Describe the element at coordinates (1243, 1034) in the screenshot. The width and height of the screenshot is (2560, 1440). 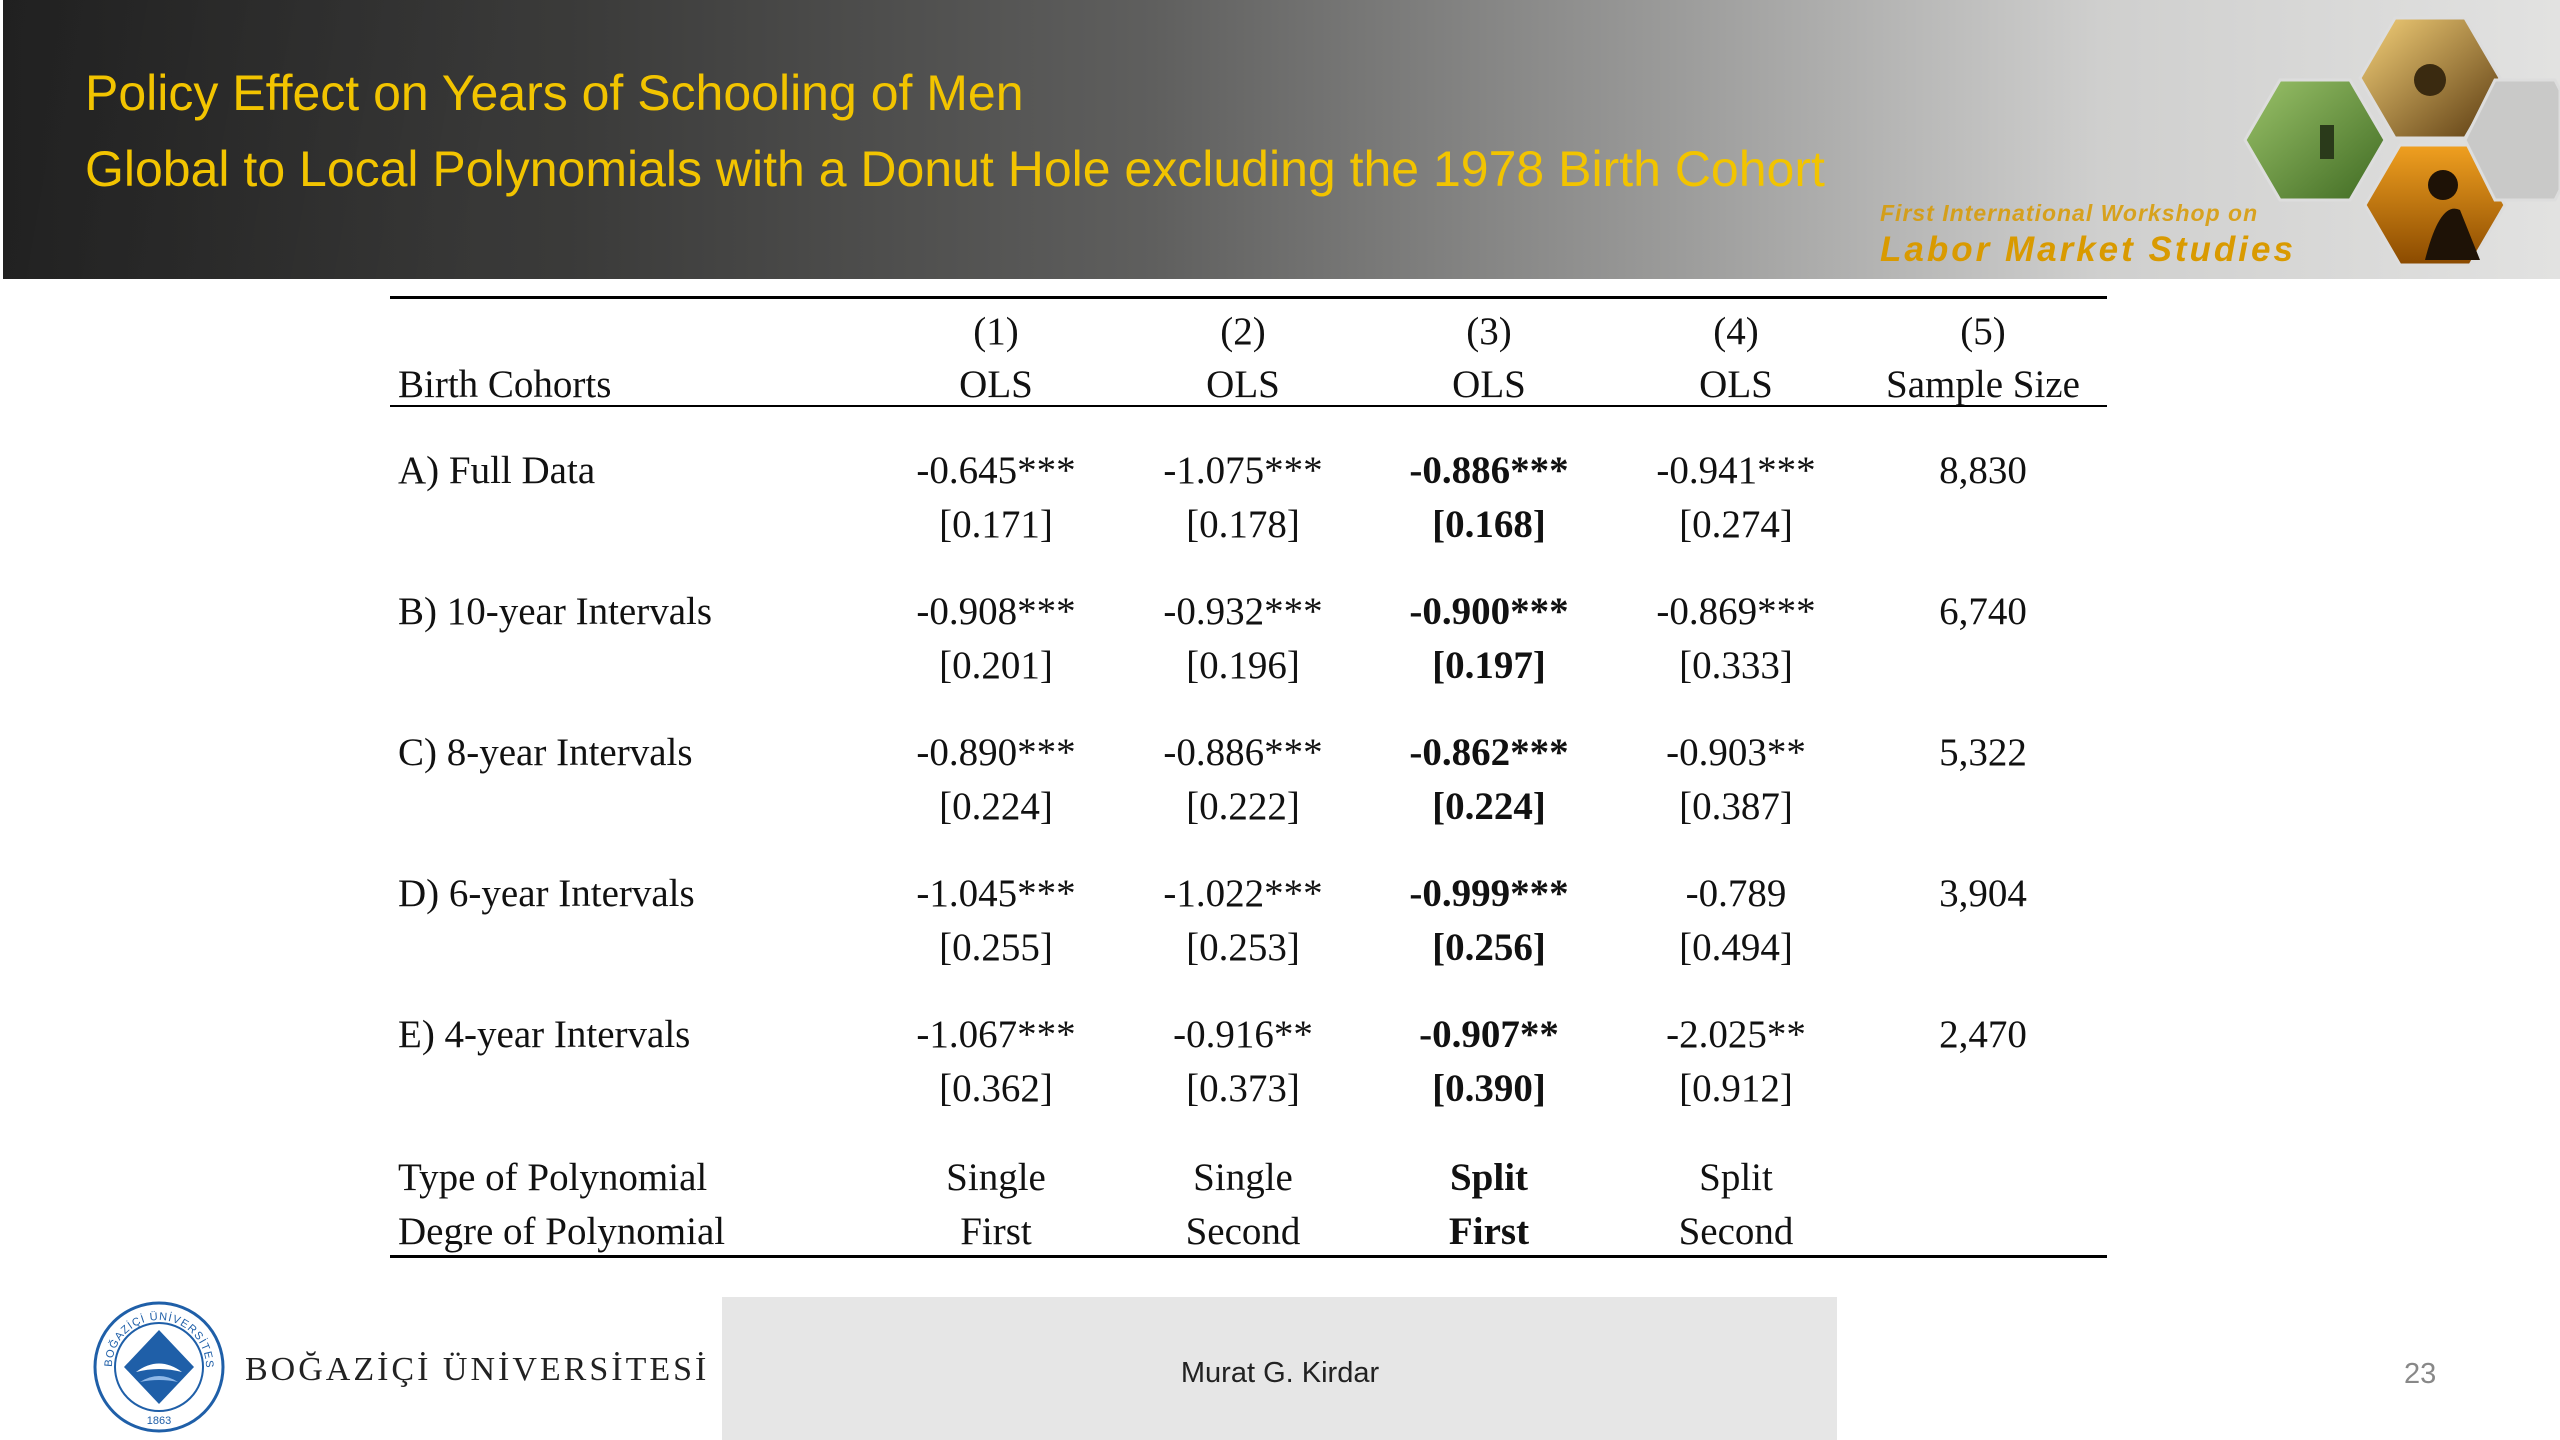
I see `coef-cell: -0.916**` at that location.